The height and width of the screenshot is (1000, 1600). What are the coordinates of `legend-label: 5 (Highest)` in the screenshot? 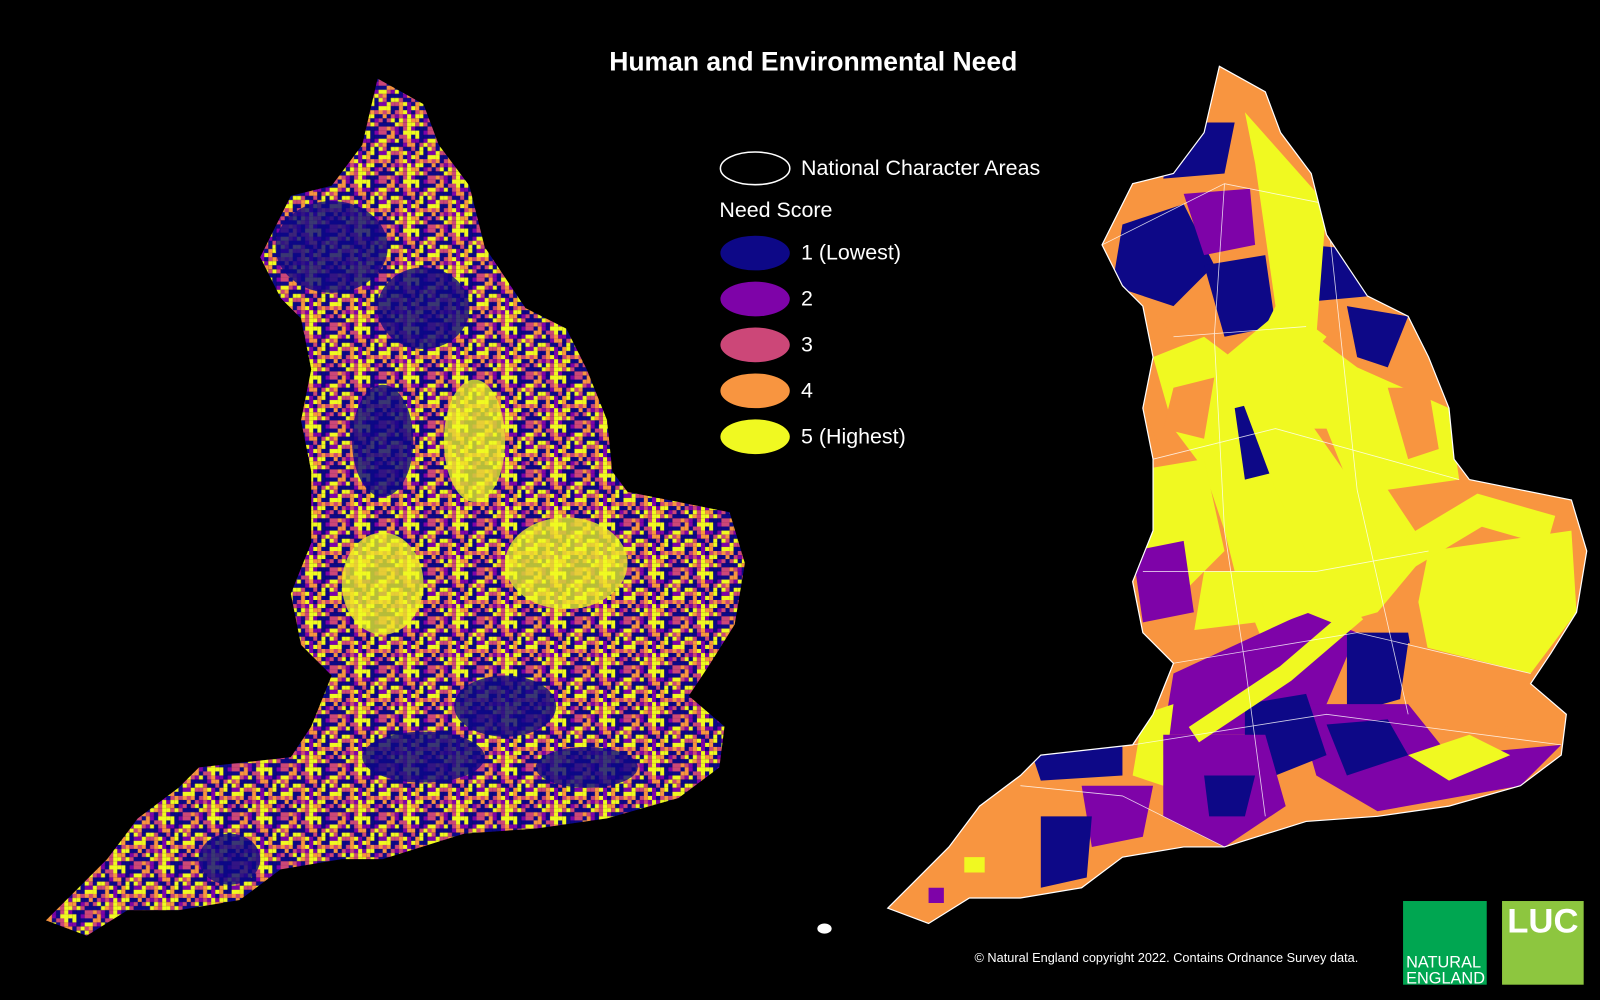 It's located at (853, 436).